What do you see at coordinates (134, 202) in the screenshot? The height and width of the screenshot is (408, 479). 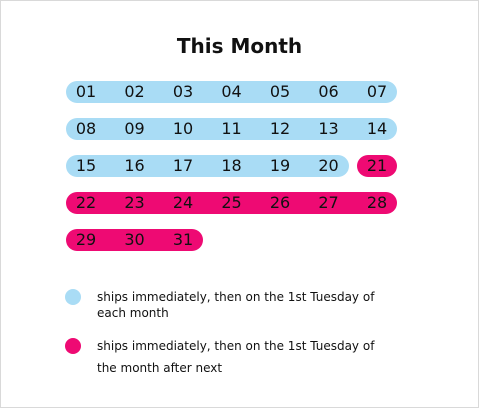 I see `day-cell: 23` at bounding box center [134, 202].